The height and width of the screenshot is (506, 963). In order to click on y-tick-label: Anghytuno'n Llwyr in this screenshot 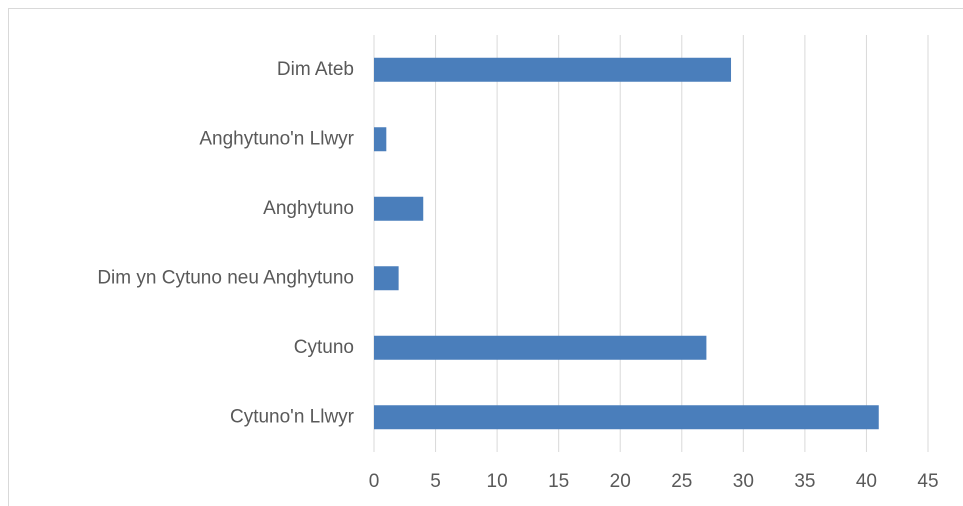, I will do `click(276, 138)`.